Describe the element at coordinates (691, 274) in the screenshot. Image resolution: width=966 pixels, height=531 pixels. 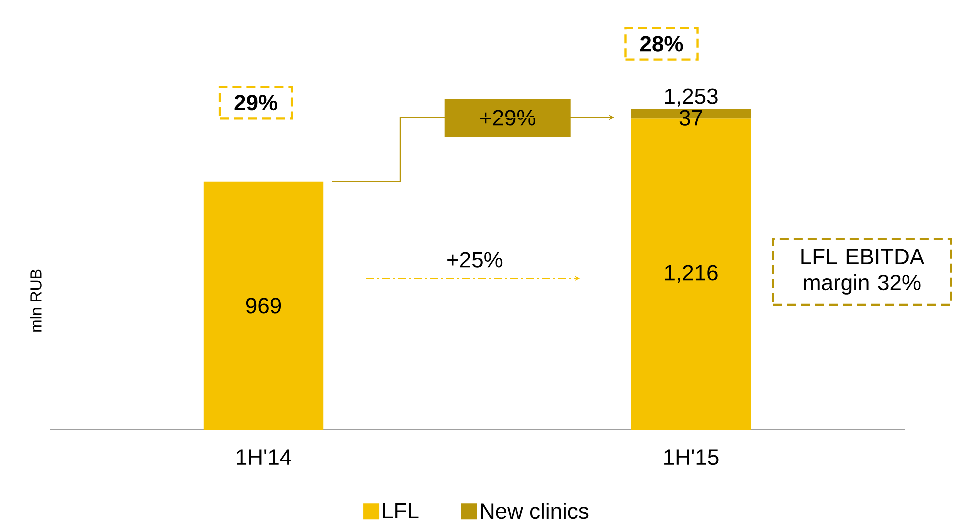
I see `data-label: 1,216` at that location.